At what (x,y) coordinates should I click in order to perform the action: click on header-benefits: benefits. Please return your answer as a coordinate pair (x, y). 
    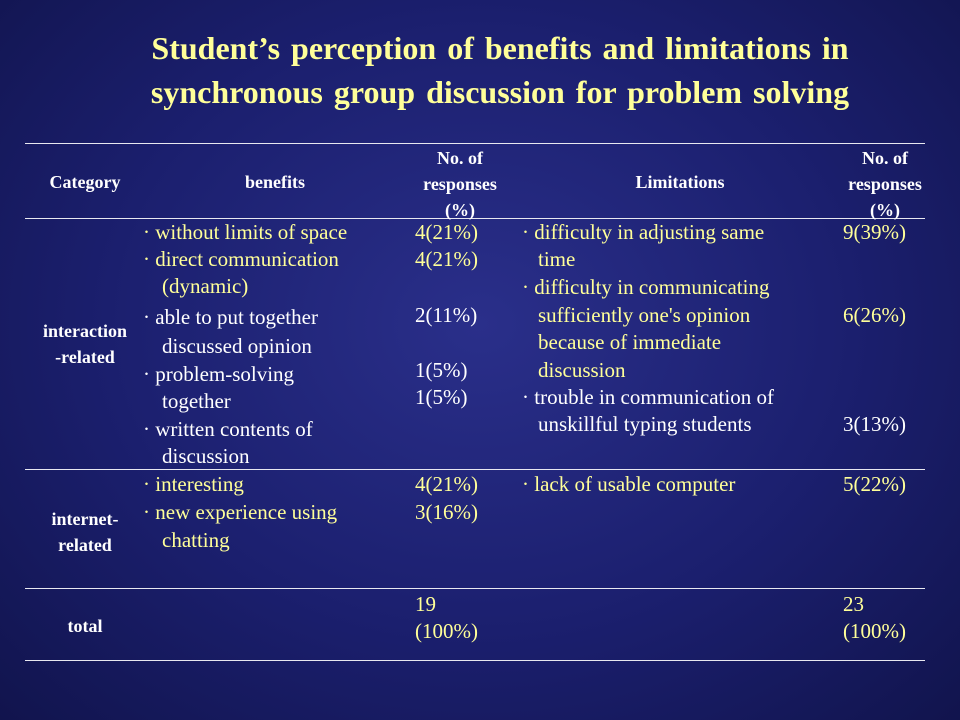
    Looking at the image, I should click on (275, 182).